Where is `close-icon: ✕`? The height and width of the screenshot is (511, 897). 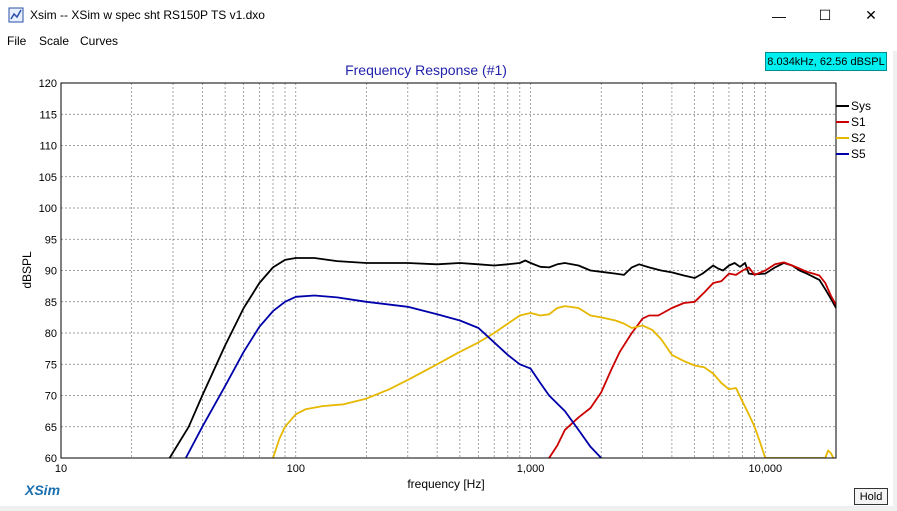
close-icon: ✕ is located at coordinates (871, 15).